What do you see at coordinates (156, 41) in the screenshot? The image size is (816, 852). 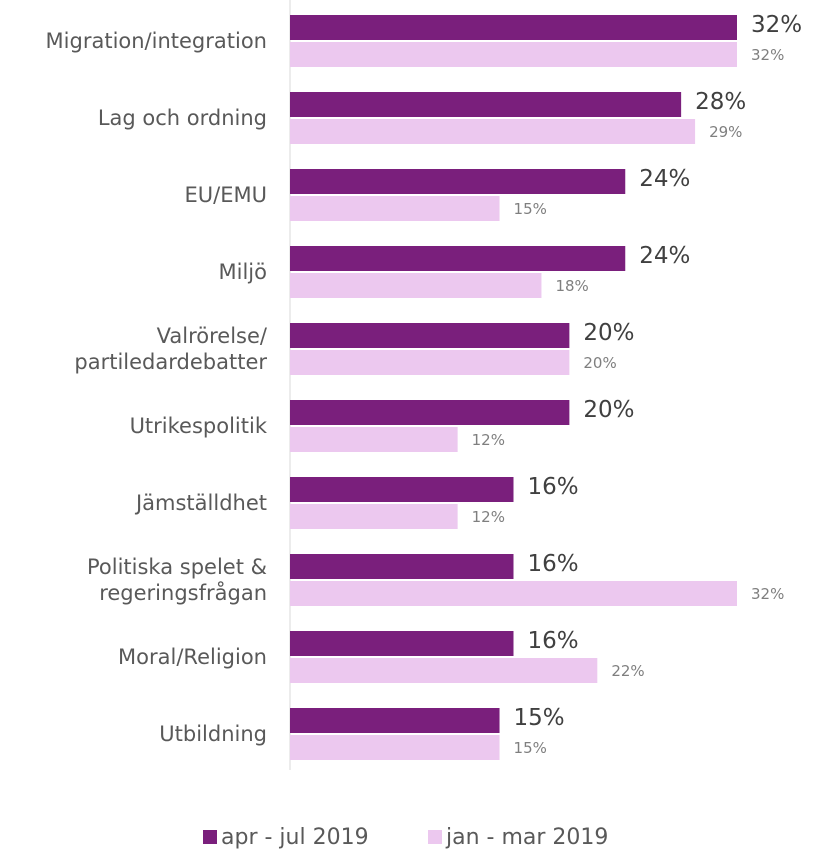 I see `category-label: Migration/integration` at bounding box center [156, 41].